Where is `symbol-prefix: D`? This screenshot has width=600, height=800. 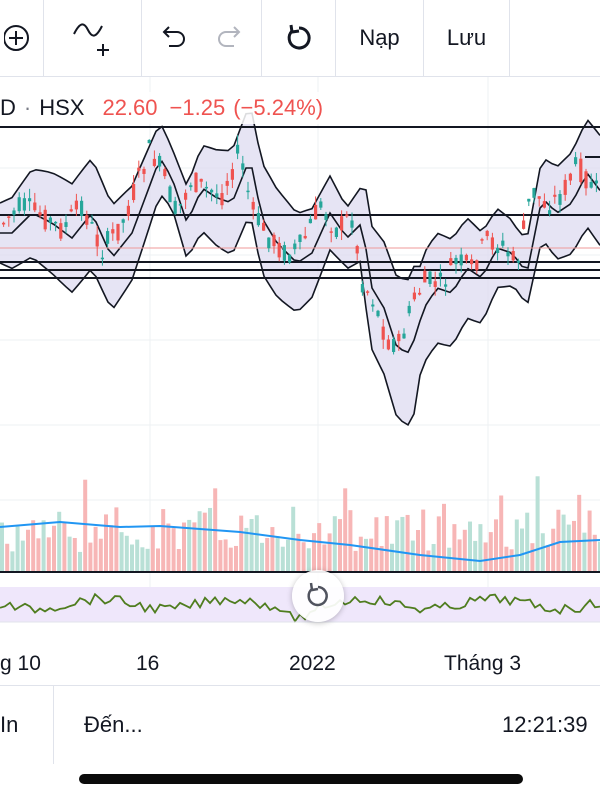 symbol-prefix: D is located at coordinates (8, 107).